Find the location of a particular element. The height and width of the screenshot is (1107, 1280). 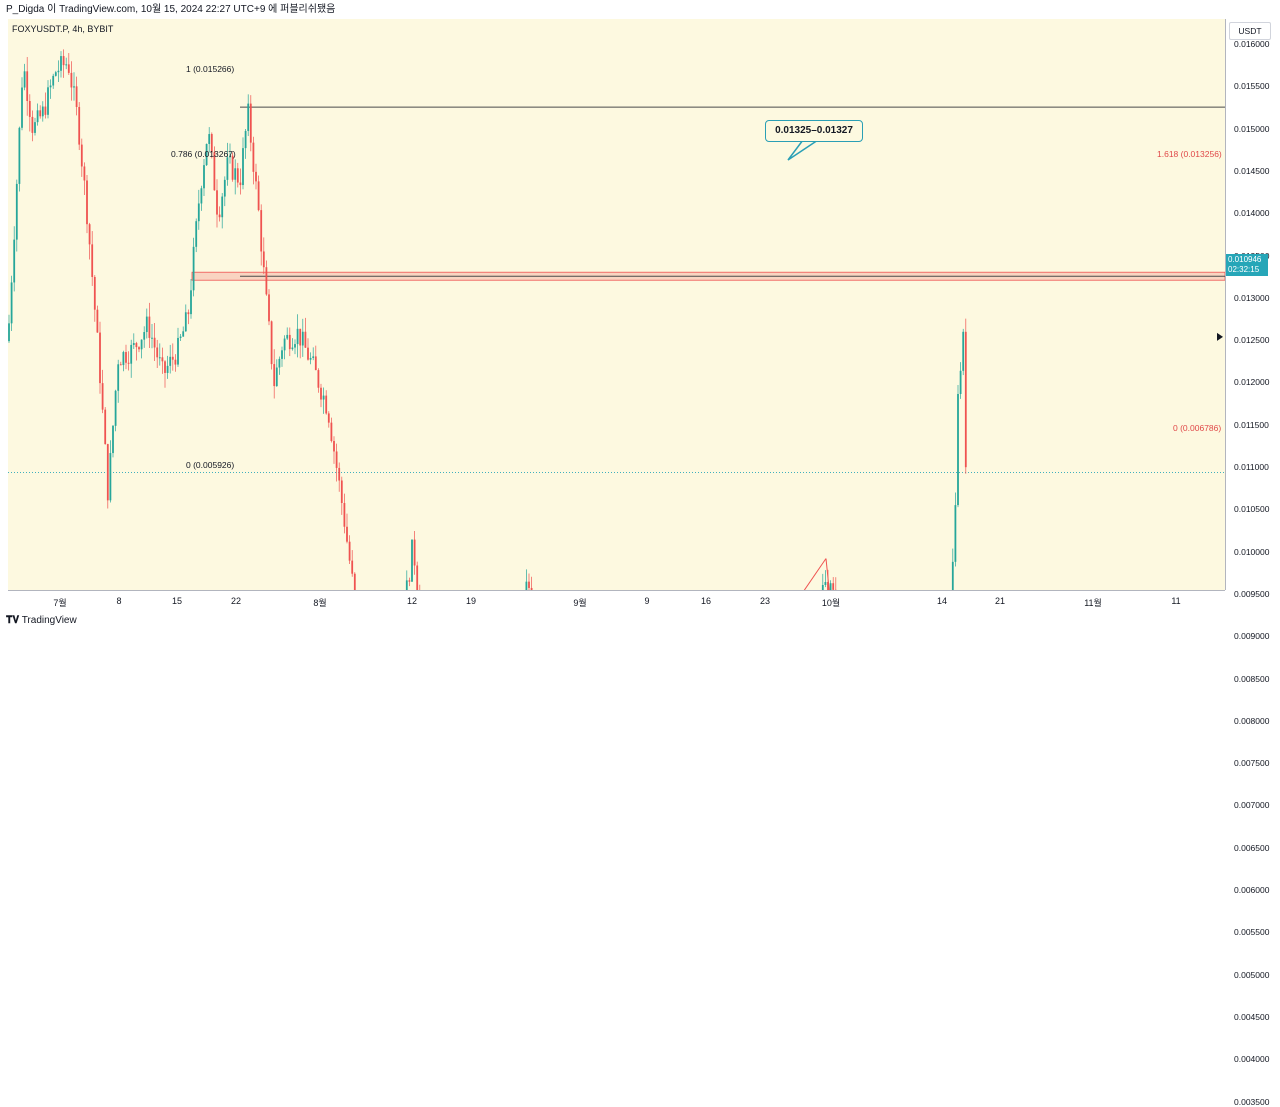

time-tick-label: 15 is located at coordinates (177, 601).